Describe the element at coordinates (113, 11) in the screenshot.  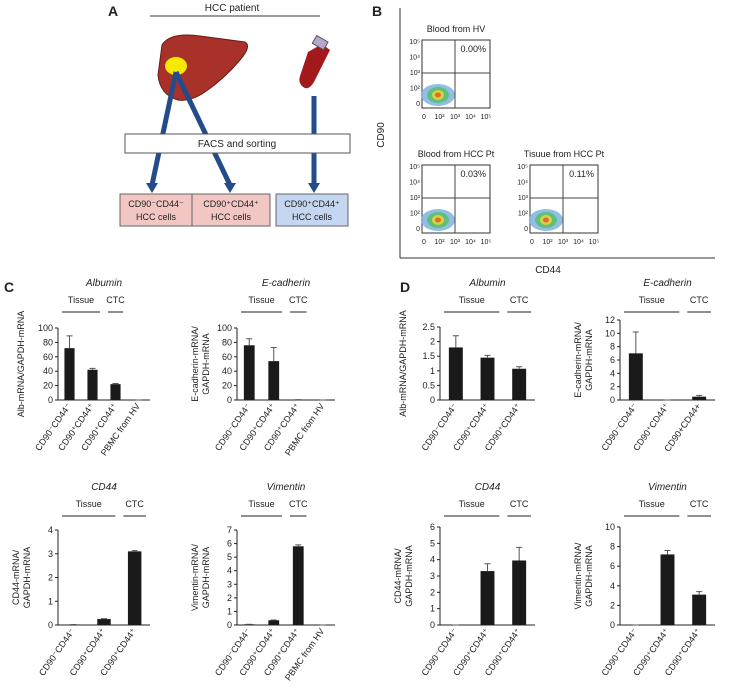
I see `panel-label: A` at that location.